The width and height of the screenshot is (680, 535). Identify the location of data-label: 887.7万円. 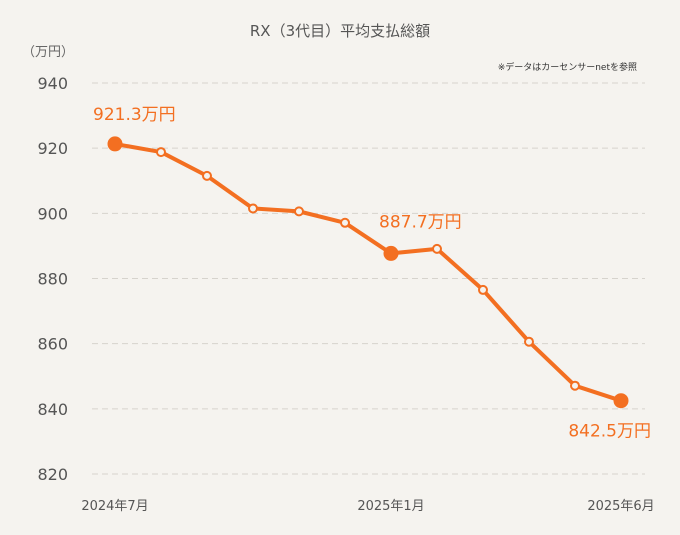
(420, 222).